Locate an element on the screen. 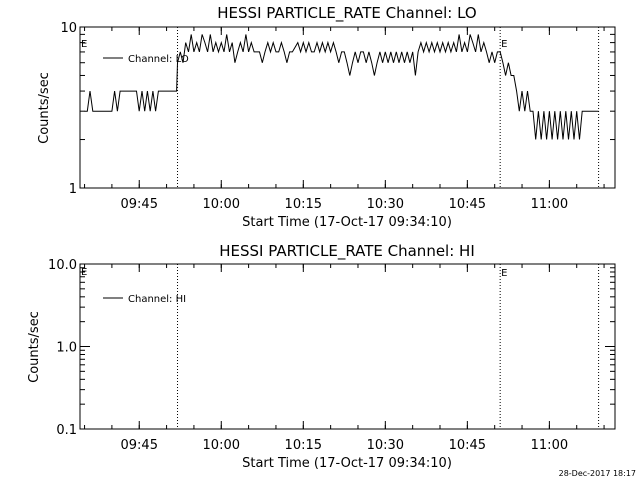 This screenshot has width=640, height=480. y-tick-label: 10.0 is located at coordinates (62, 265).